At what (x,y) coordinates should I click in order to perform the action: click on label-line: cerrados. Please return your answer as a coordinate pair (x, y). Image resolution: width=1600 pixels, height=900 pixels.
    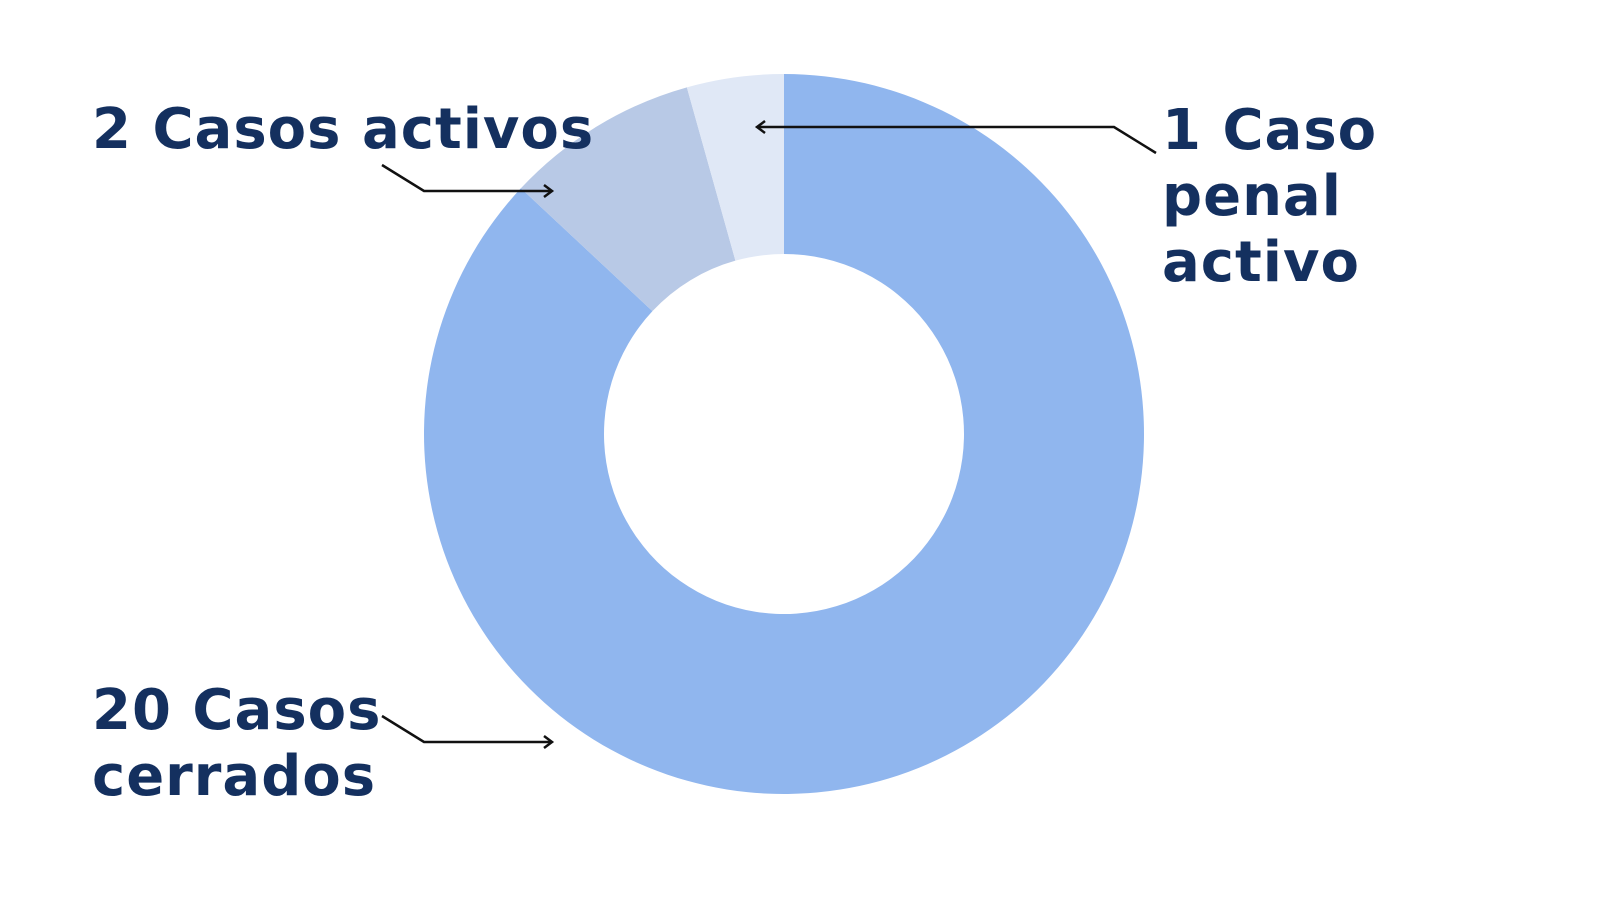
    Looking at the image, I should click on (234, 776).